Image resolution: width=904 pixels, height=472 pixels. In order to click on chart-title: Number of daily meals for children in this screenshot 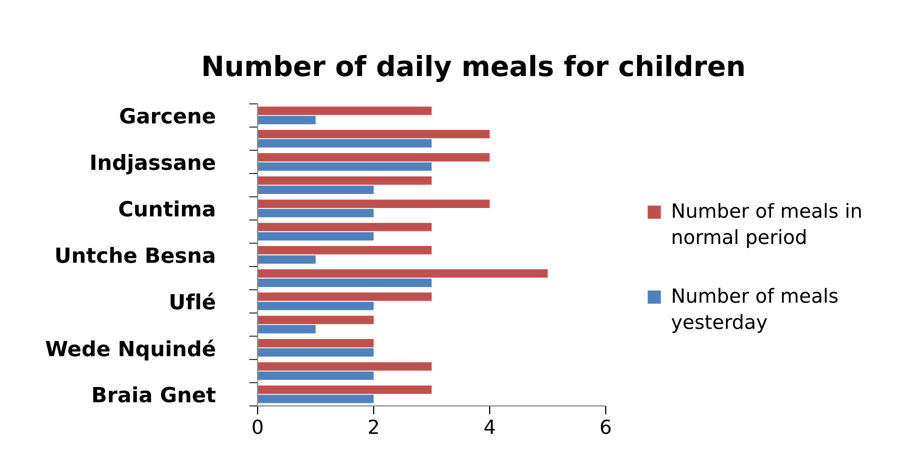, I will do `click(474, 68)`.